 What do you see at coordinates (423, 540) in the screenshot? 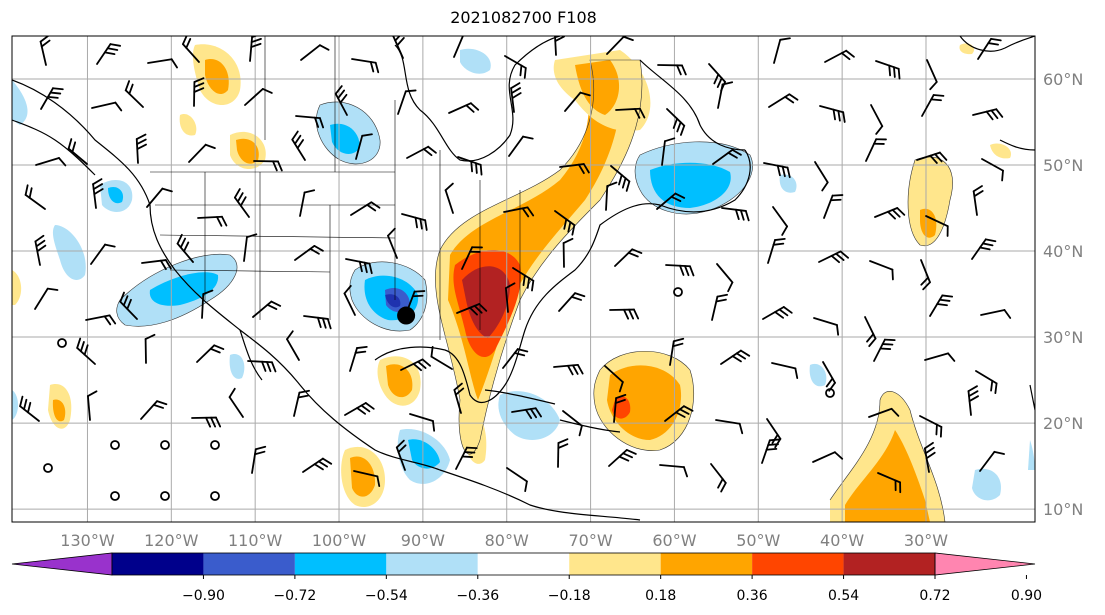
I see `longitude-label: 90°W` at bounding box center [423, 540].